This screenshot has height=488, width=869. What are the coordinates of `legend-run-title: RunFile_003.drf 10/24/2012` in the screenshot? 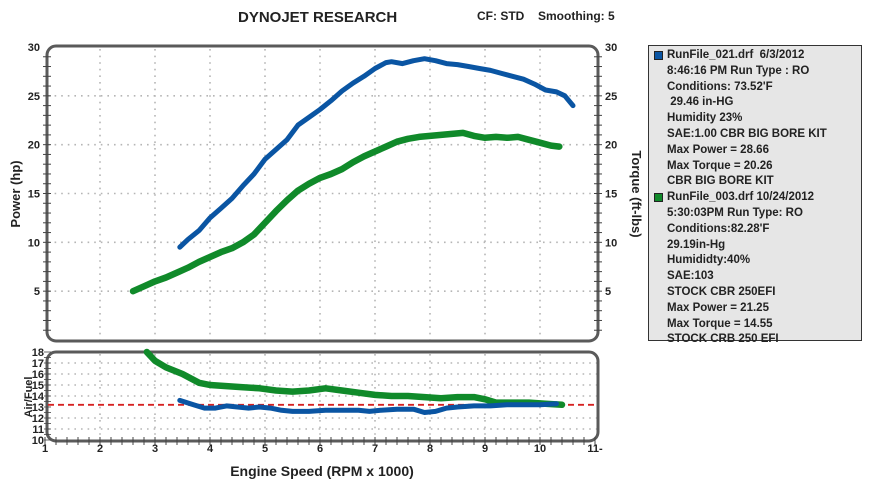 It's located at (757, 198).